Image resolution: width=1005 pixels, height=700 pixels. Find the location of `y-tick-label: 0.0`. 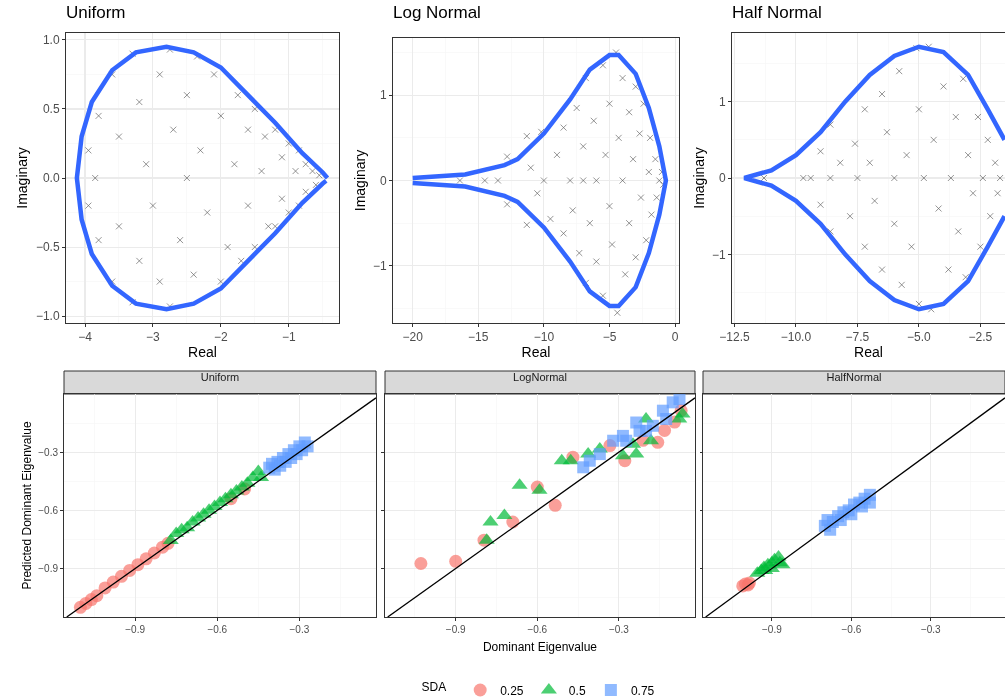

y-tick-label: 0.0 is located at coordinates (51, 178).